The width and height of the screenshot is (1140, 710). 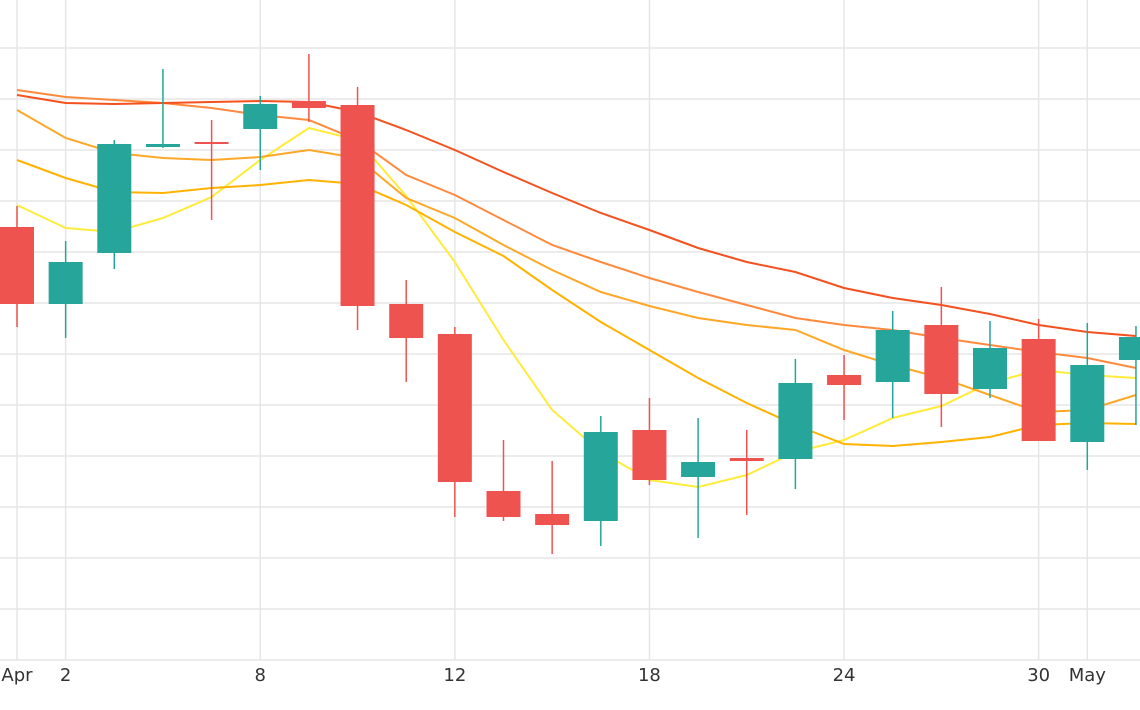 I want to click on x-tick-label: 30, so click(x=1038, y=675).